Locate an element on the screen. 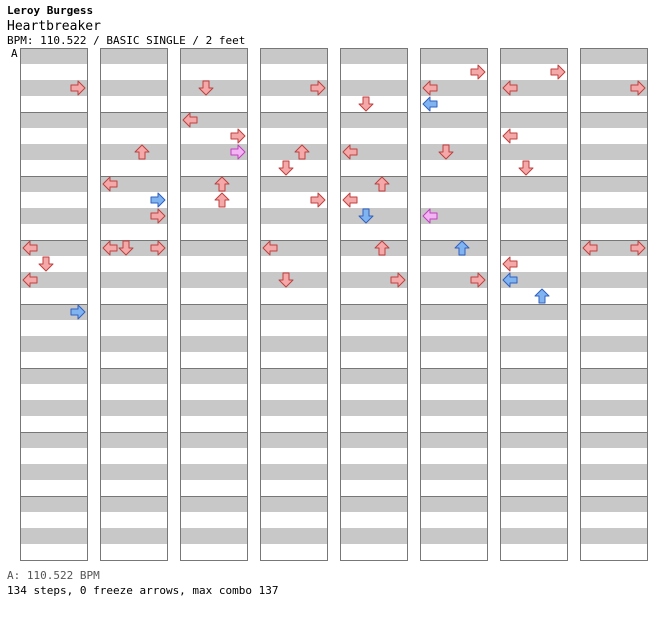 The width and height of the screenshot is (672, 620). column-border is located at coordinates (134, 304).